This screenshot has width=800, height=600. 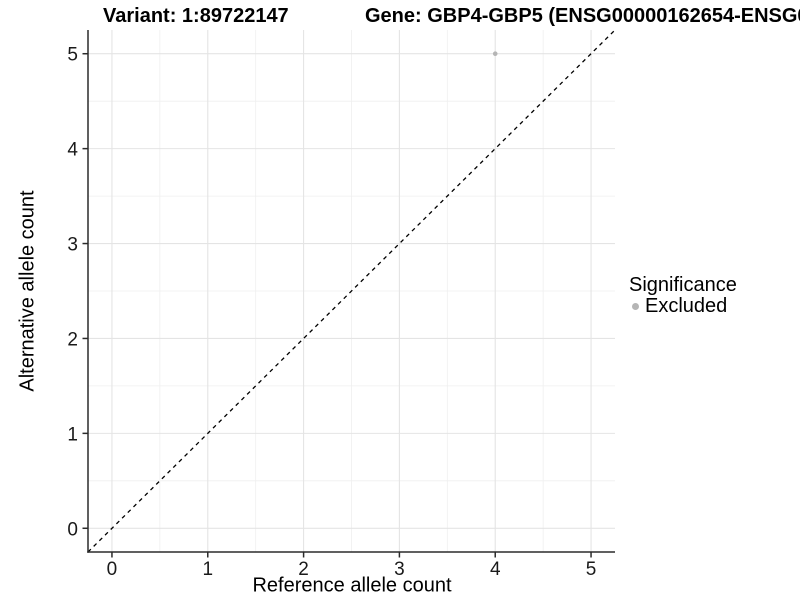 What do you see at coordinates (207, 569) in the screenshot?
I see `x-tick-label: 1` at bounding box center [207, 569].